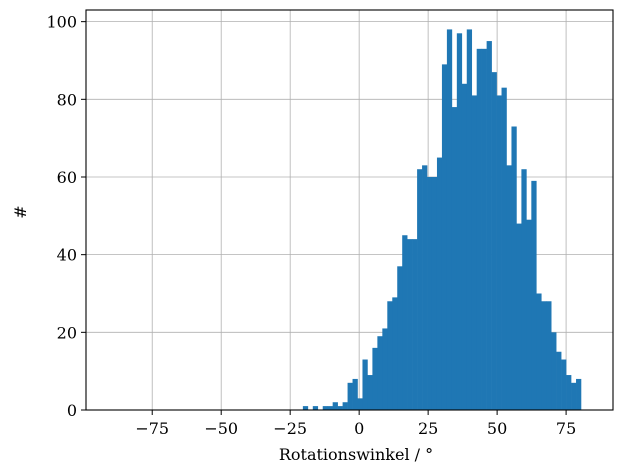  What do you see at coordinates (67, 255) in the screenshot?
I see `y-tick-label: 40` at bounding box center [67, 255].